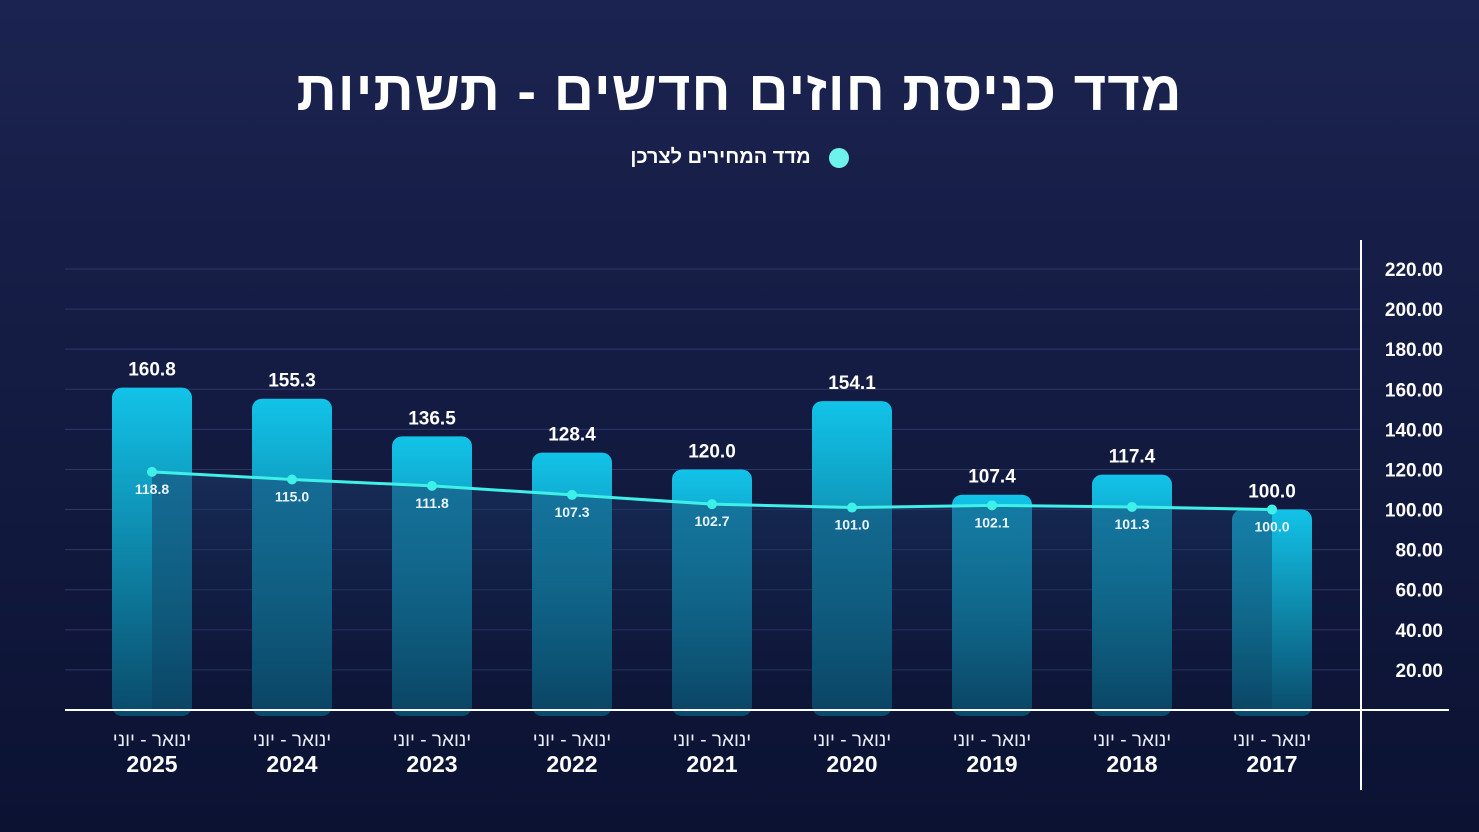  I want to click on y-tick-label: 220.00, so click(1414, 270).